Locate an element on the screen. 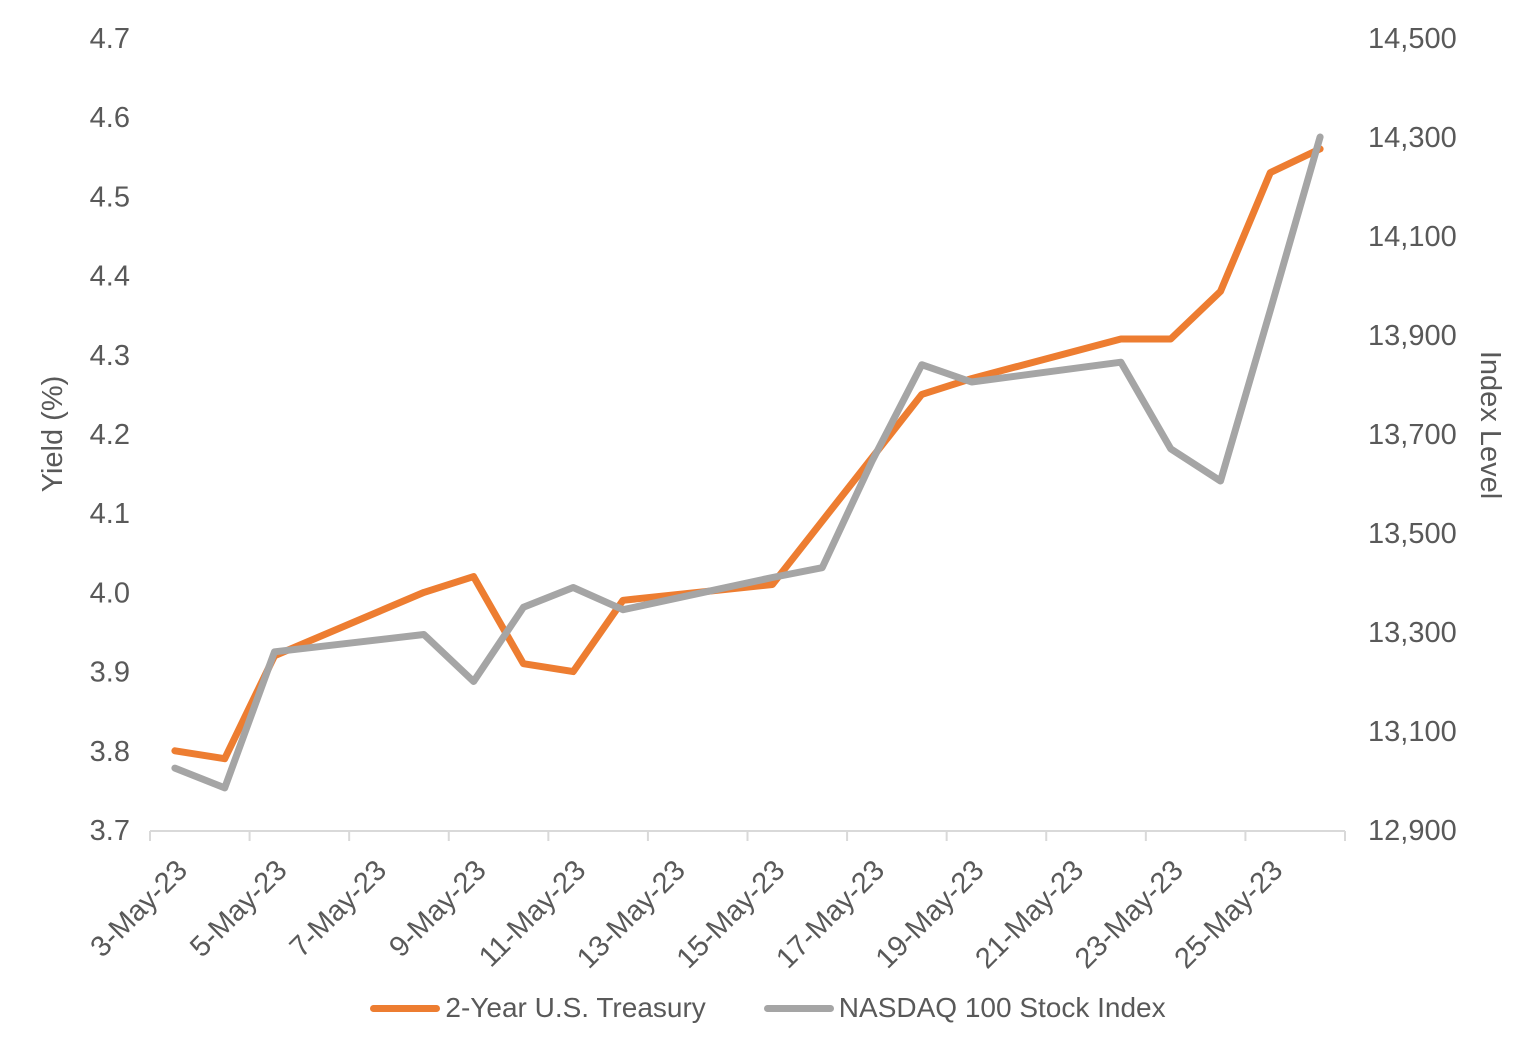 This screenshot has height=1058, width=1536. right-axis-tick-label: 12,900 is located at coordinates (1412, 831).